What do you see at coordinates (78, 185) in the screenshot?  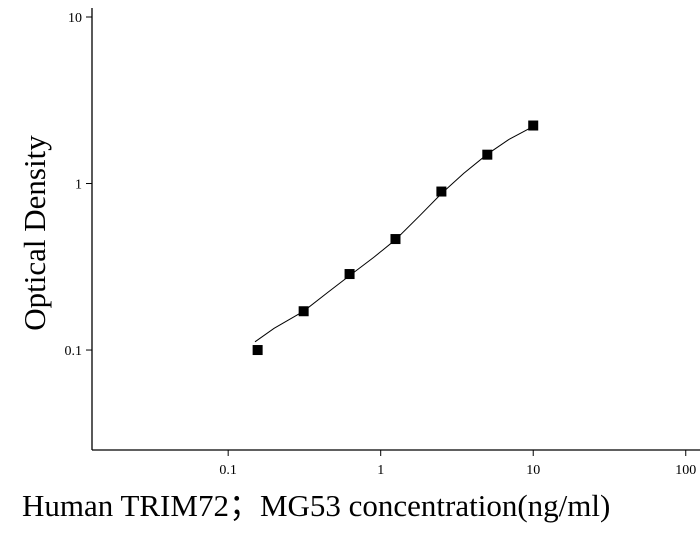 I see `y-tick-label: 1` at bounding box center [78, 185].